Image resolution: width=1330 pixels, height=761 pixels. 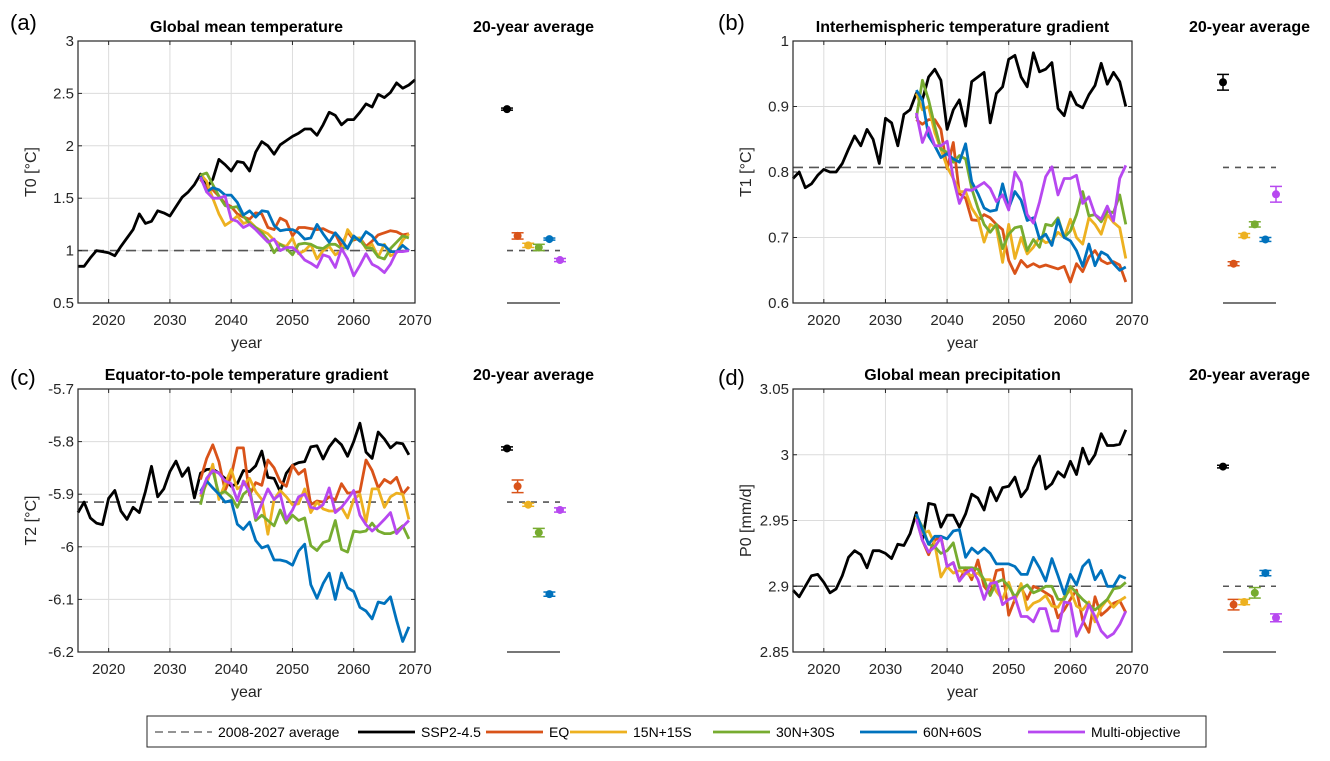 I want to click on y-tick-label: 2.85, so click(x=774, y=652).